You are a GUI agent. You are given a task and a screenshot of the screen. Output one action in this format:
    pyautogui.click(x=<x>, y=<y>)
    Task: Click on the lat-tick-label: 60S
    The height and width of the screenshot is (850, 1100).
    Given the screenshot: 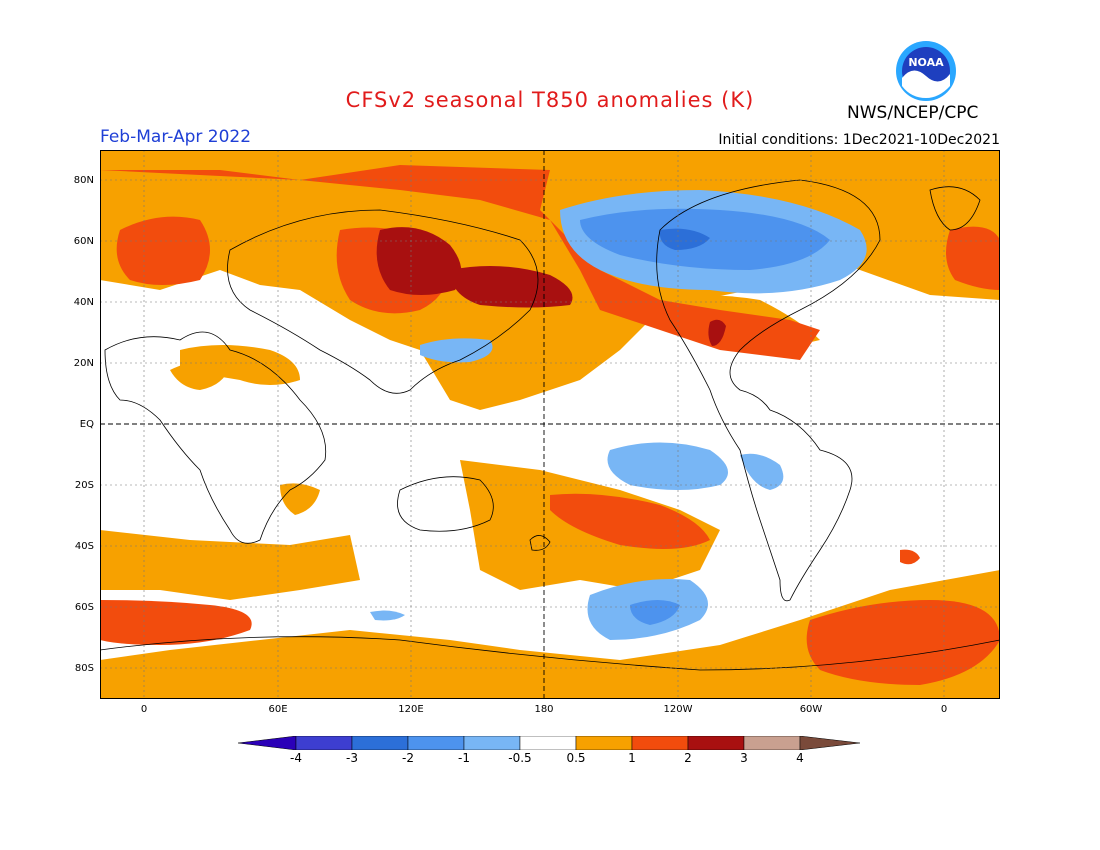 What is the action you would take?
    pyautogui.click(x=84, y=607)
    